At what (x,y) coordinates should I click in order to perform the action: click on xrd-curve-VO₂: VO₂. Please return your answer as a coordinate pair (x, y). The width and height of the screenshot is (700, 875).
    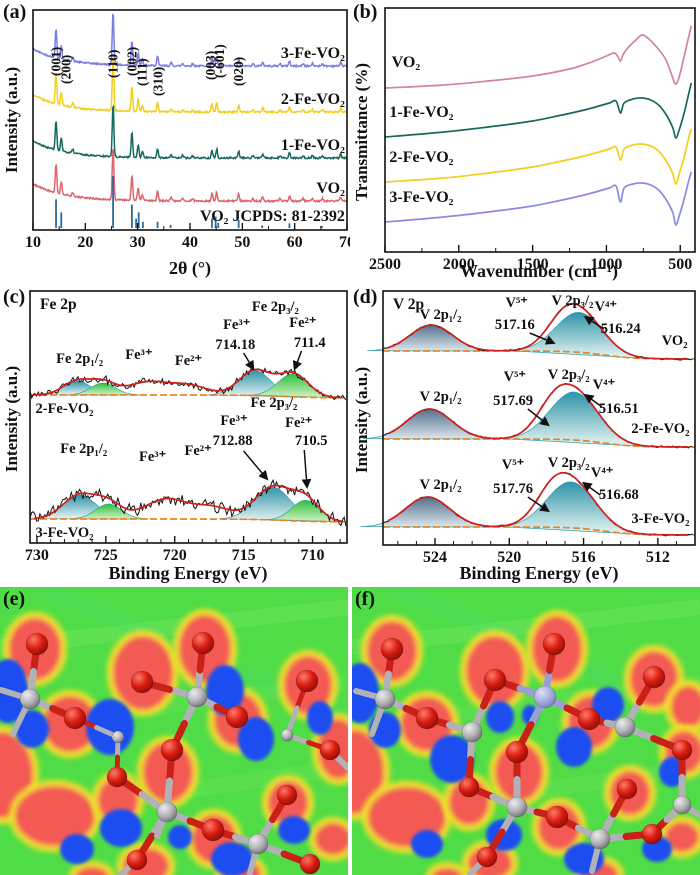
    Looking at the image, I should click on (190, 176).